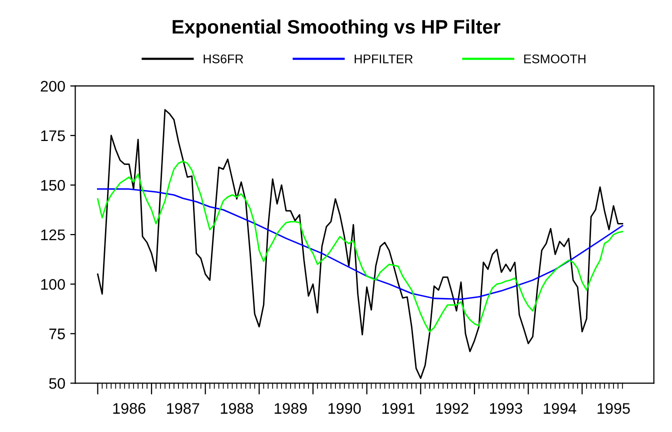 Image resolution: width=672 pixels, height=432 pixels. Describe the element at coordinates (53, 136) in the screenshot. I see `y-tick-label: 175` at that location.